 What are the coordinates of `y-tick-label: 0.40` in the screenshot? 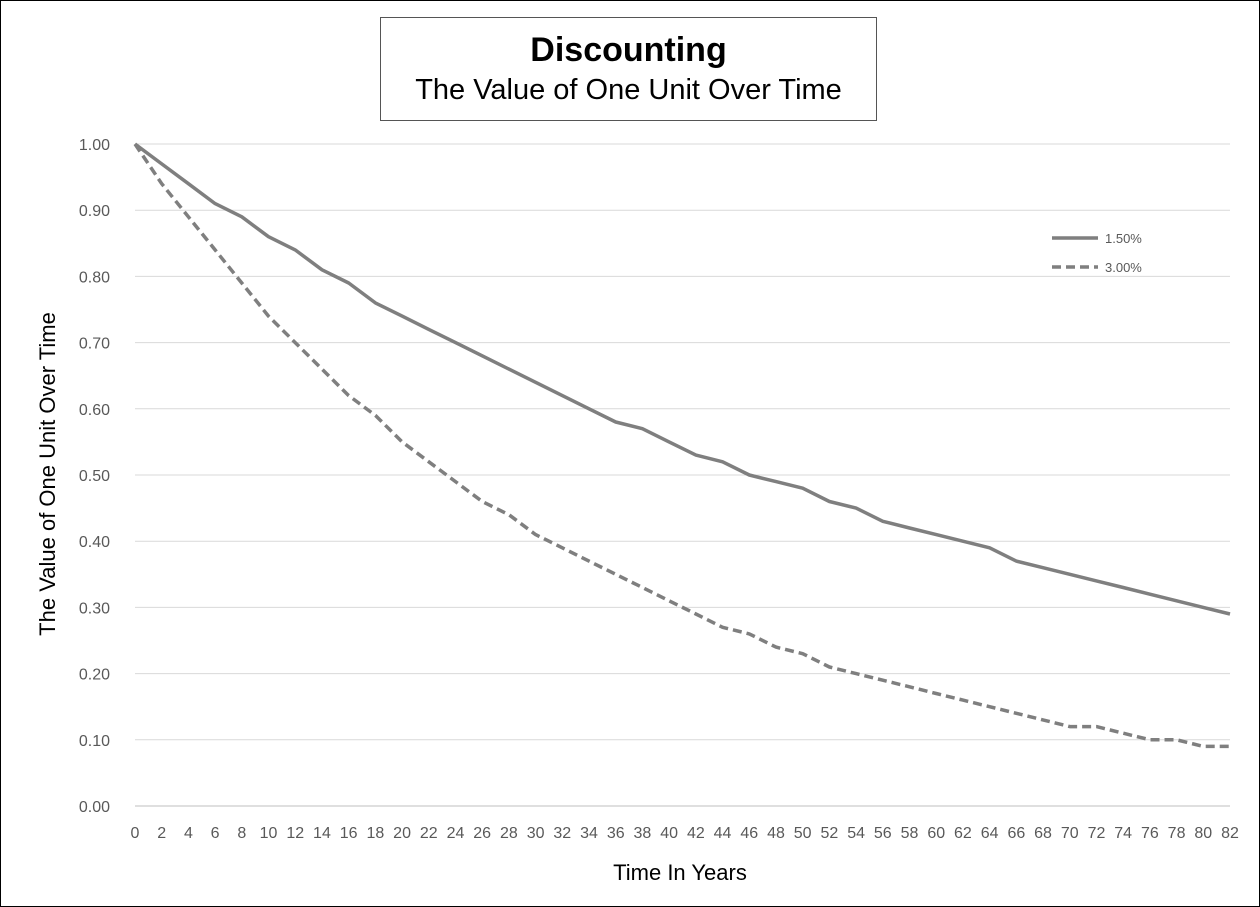 It's located at (94, 542).